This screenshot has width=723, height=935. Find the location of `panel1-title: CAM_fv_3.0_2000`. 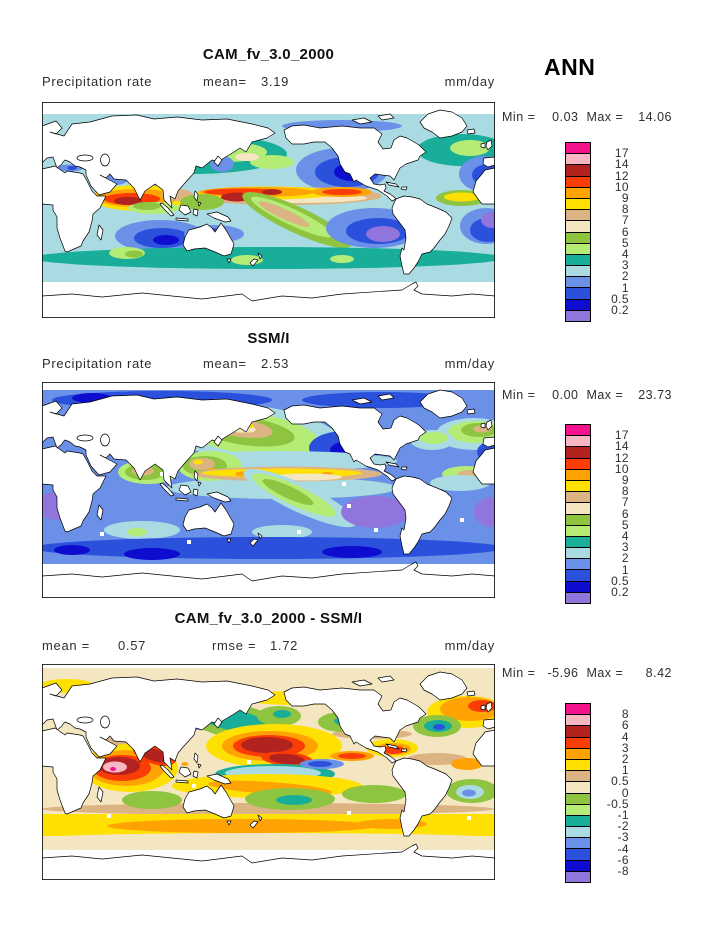

panel1-title: CAM_fv_3.0_2000 is located at coordinates (268, 54).